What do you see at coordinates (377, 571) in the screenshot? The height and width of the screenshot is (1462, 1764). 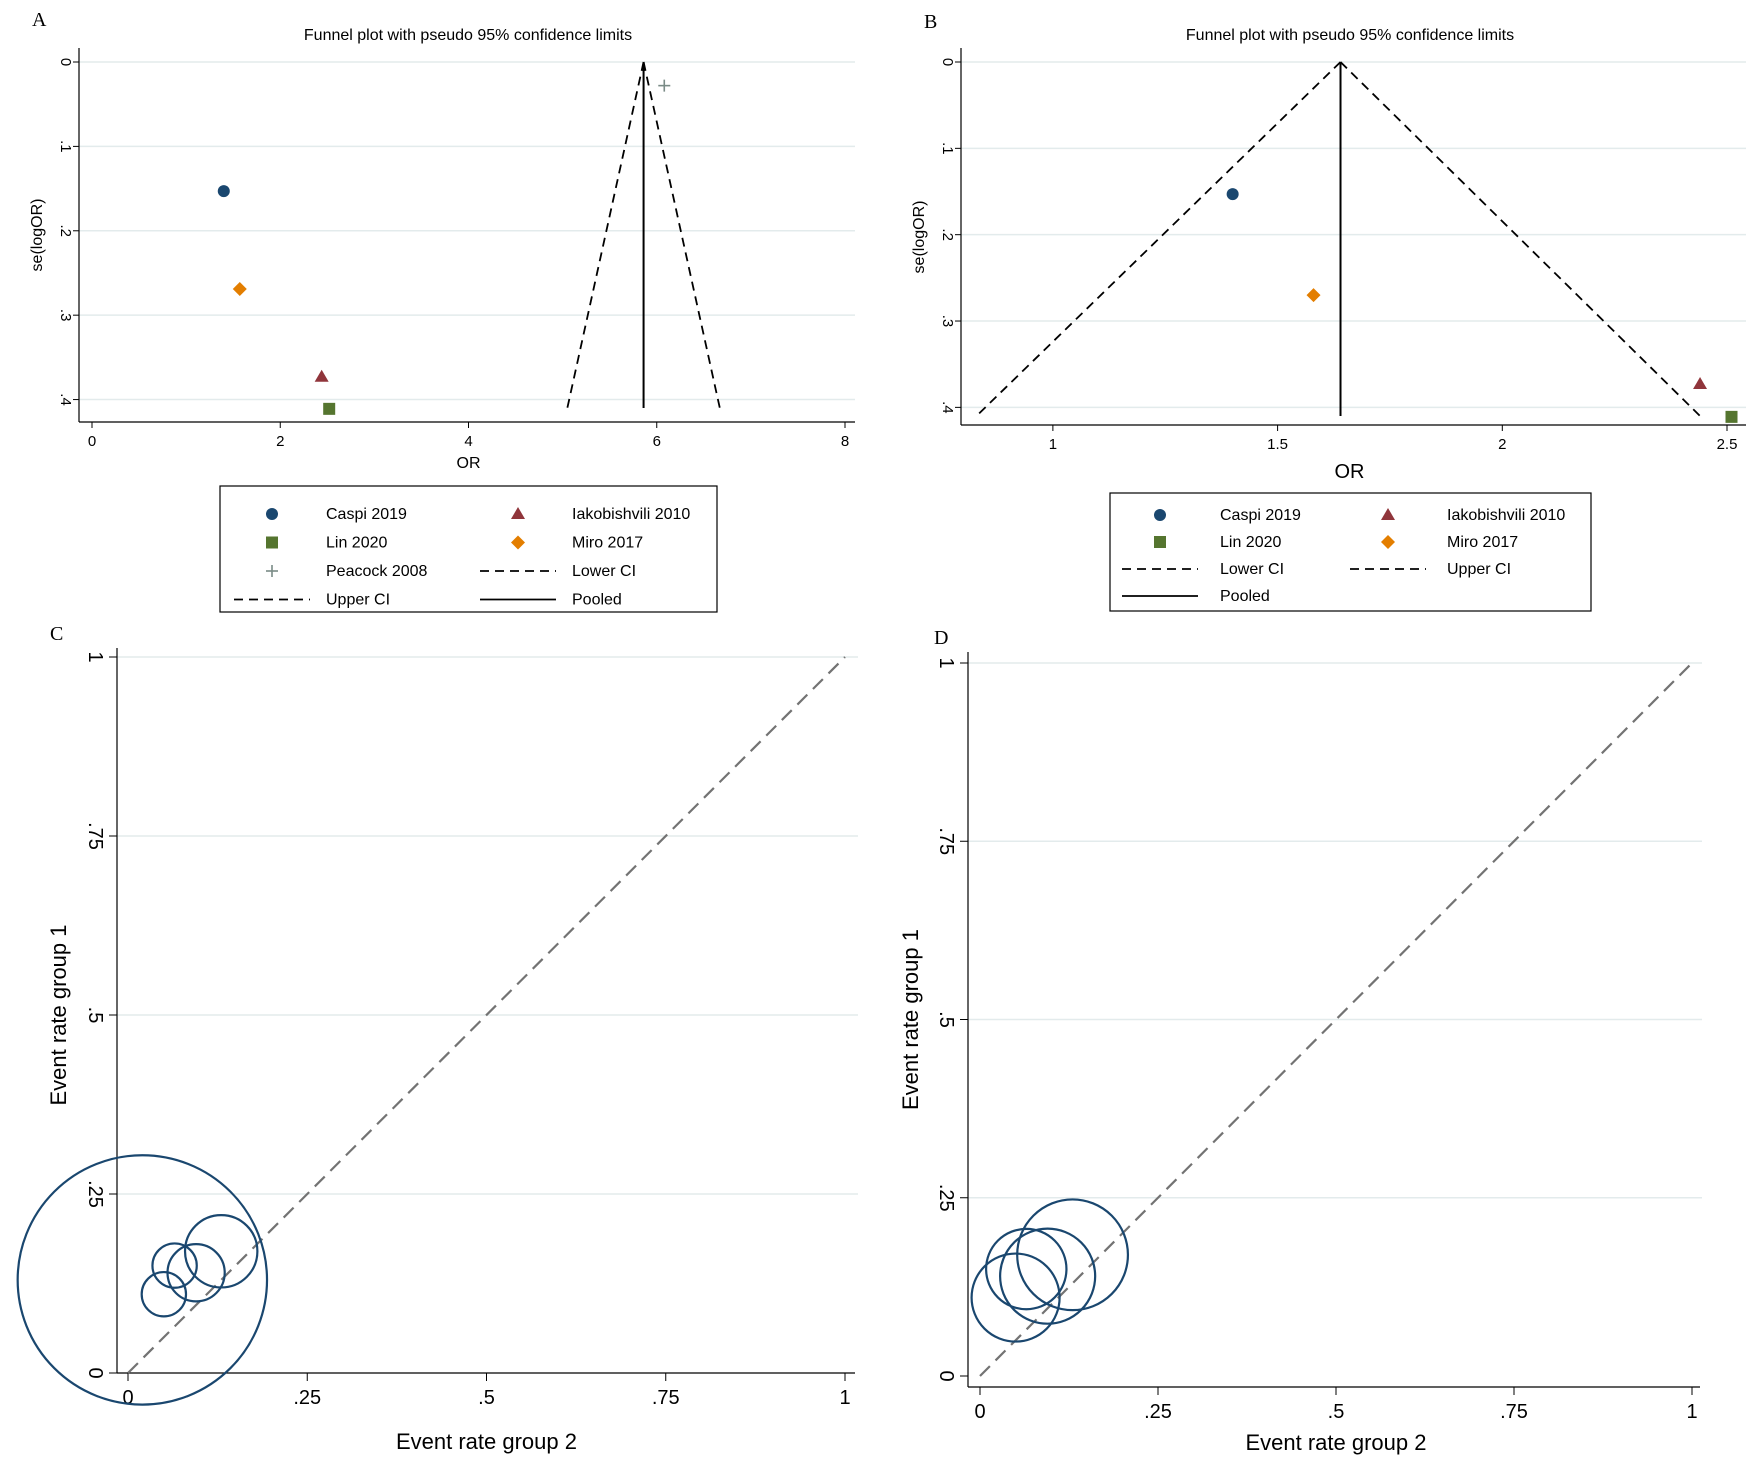 I see `legend-peacock-2008-label: Peacock 2008` at bounding box center [377, 571].